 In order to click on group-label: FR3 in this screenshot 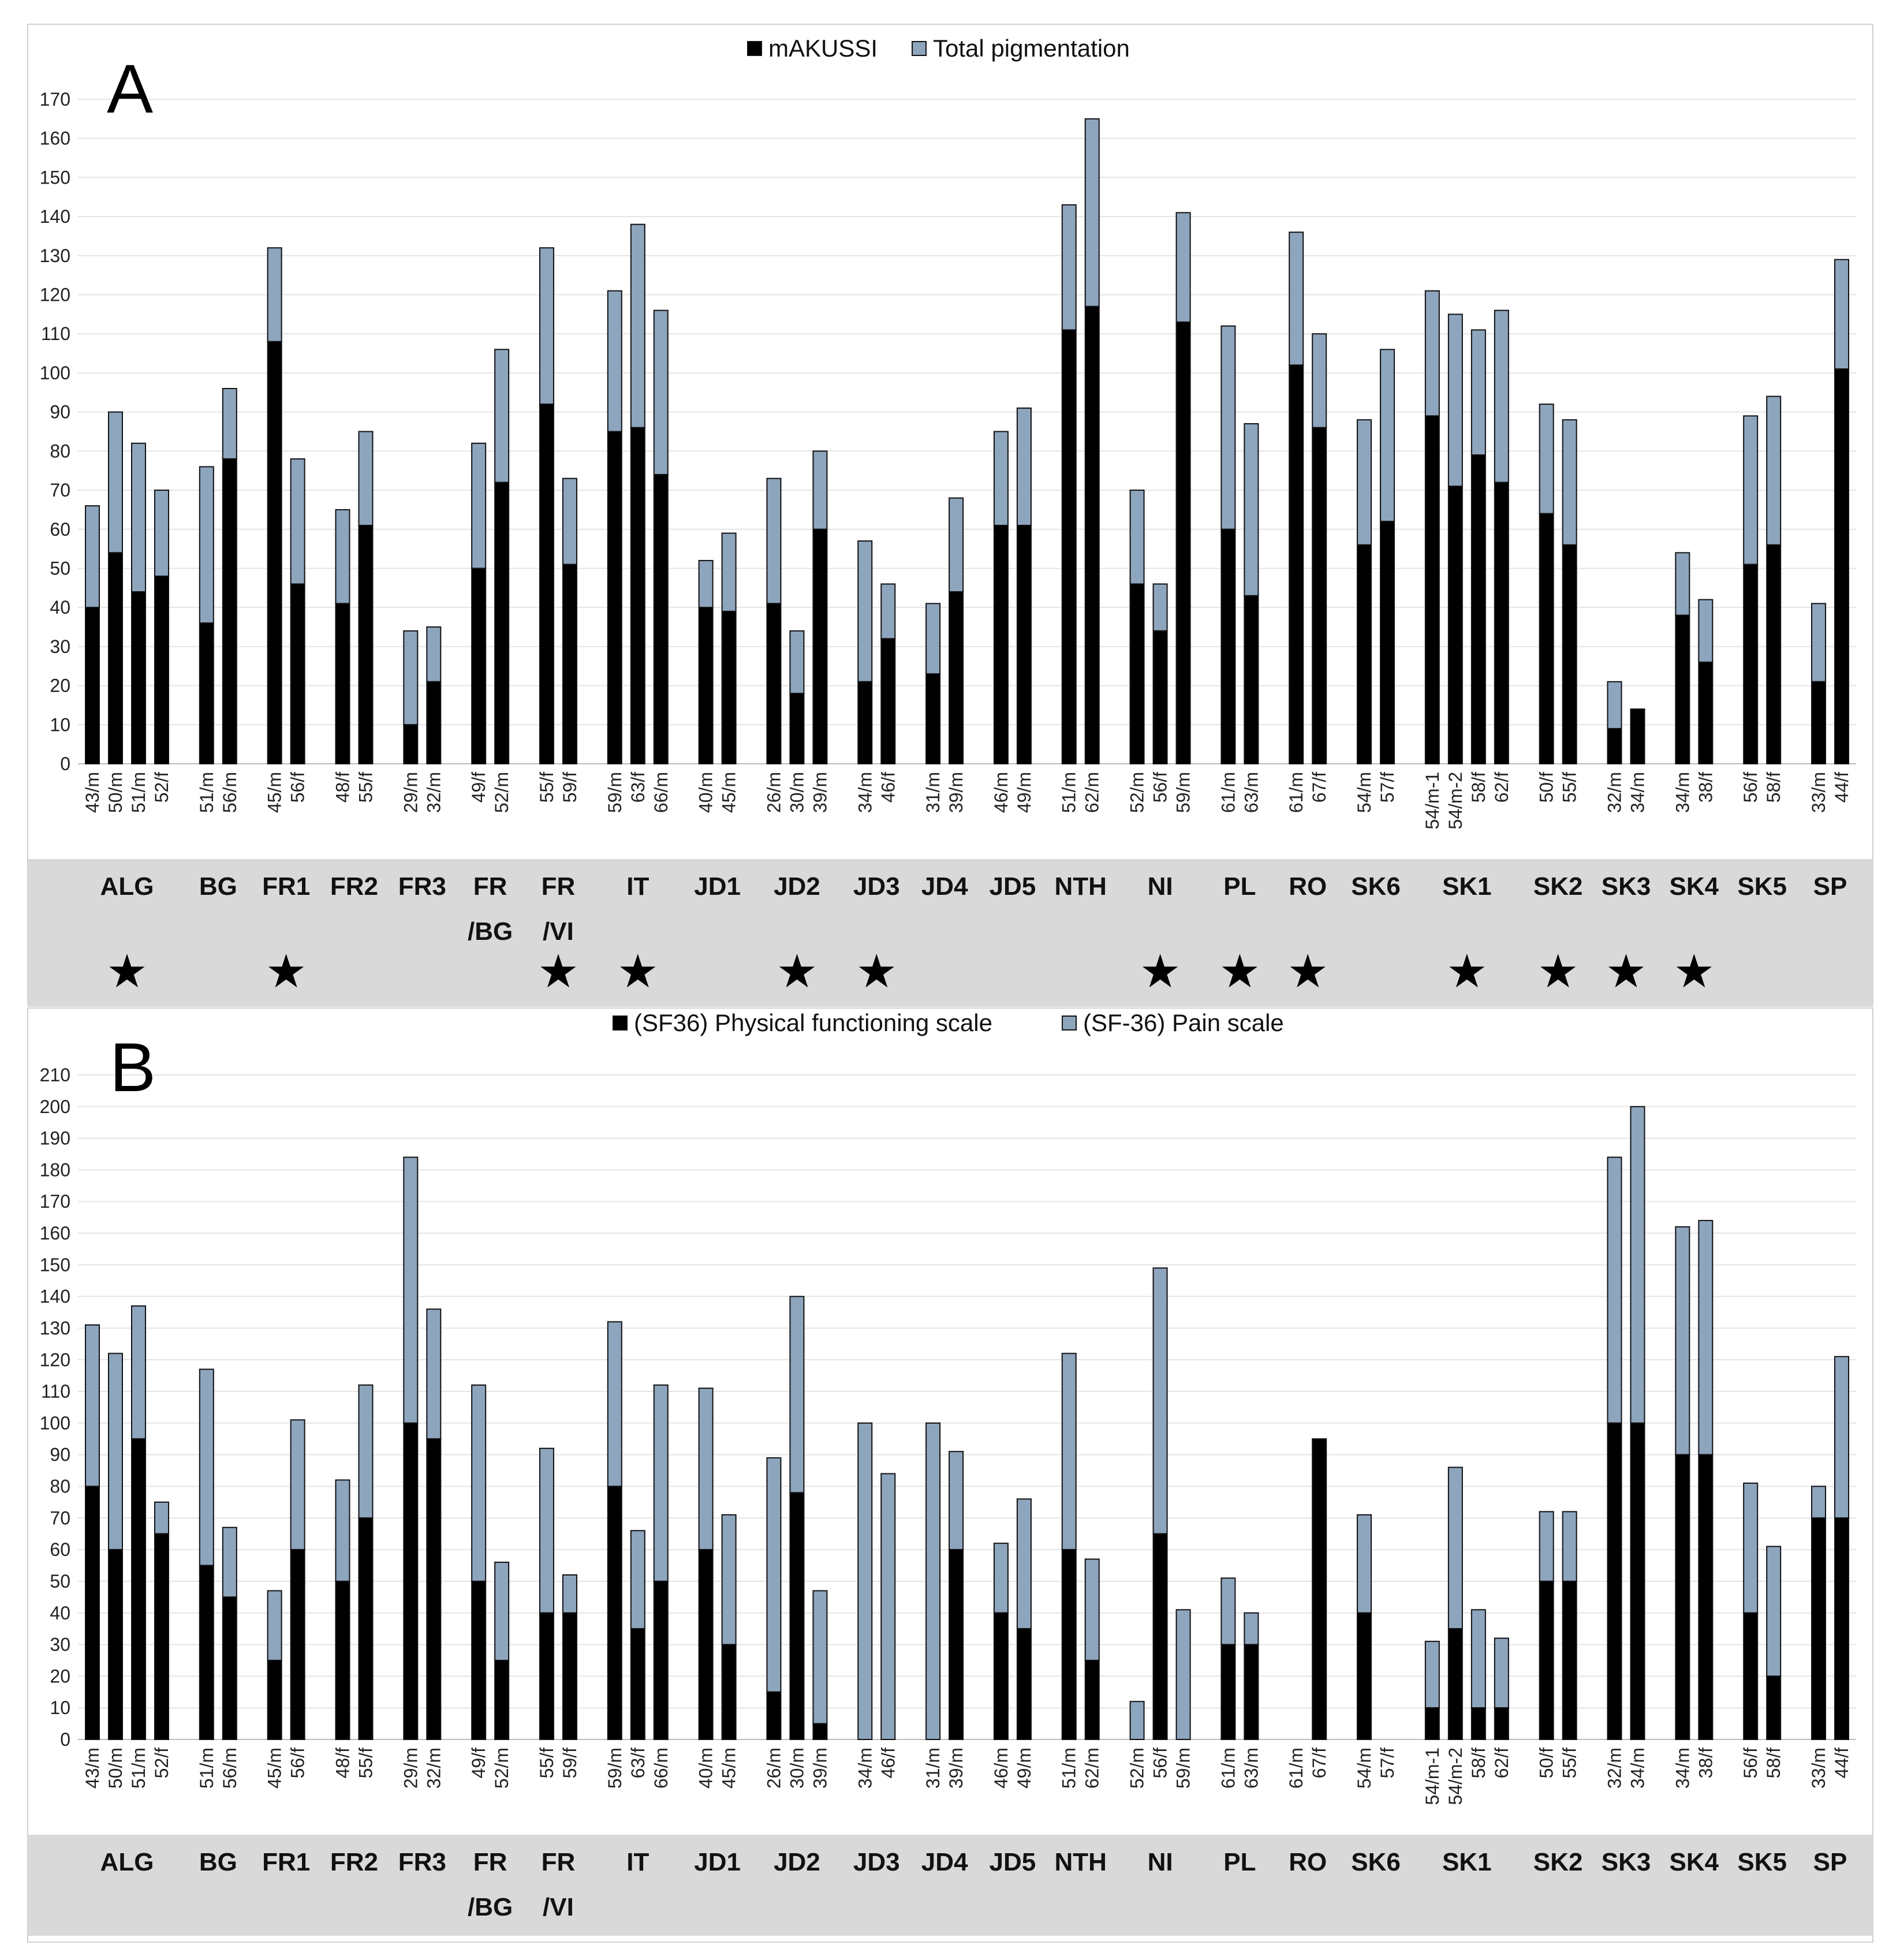, I will do `click(422, 886)`.